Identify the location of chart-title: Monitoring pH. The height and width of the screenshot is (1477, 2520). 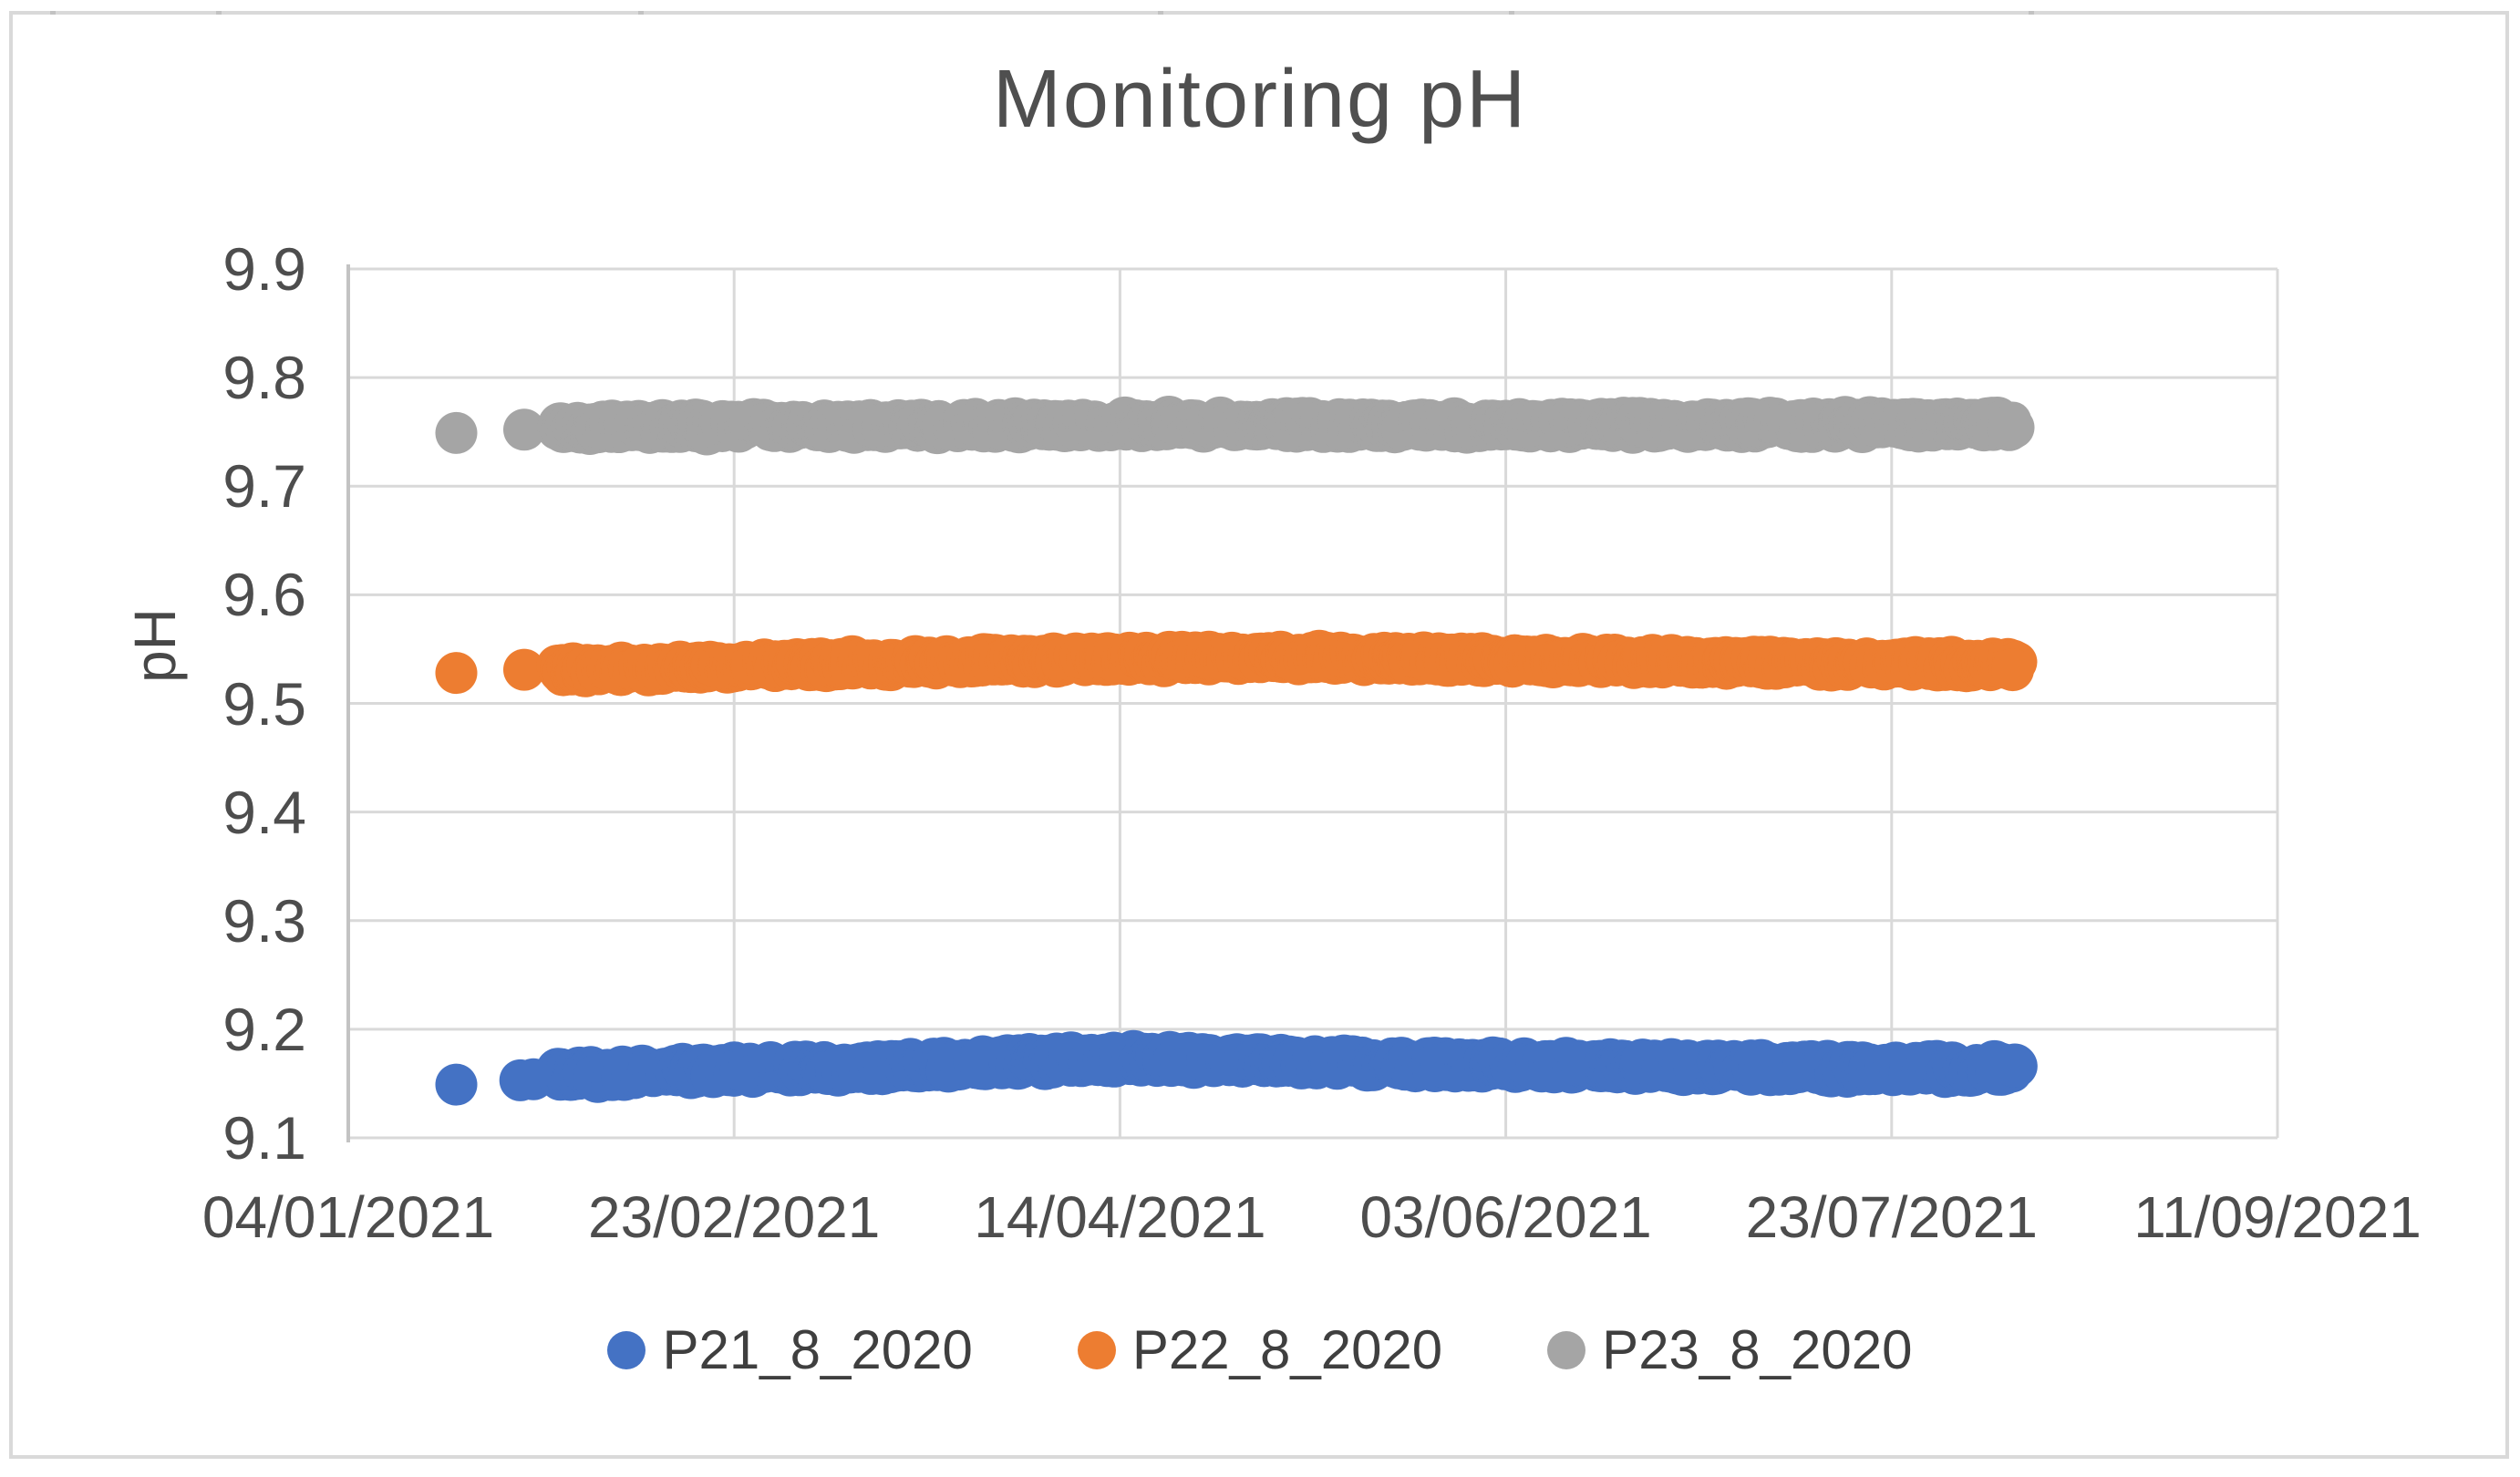
(1260, 99).